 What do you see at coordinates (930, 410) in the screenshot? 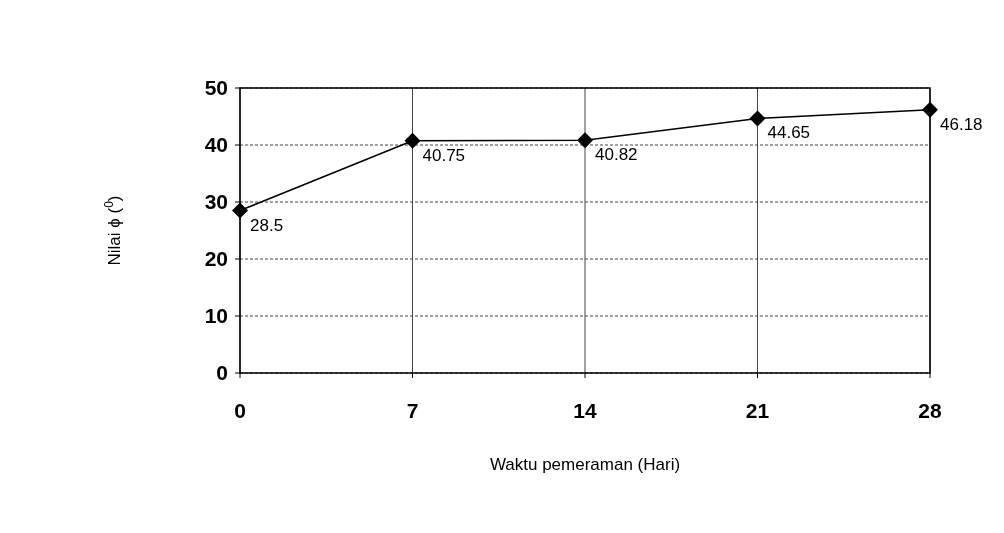
I see `x-tick-label: 28` at bounding box center [930, 410].